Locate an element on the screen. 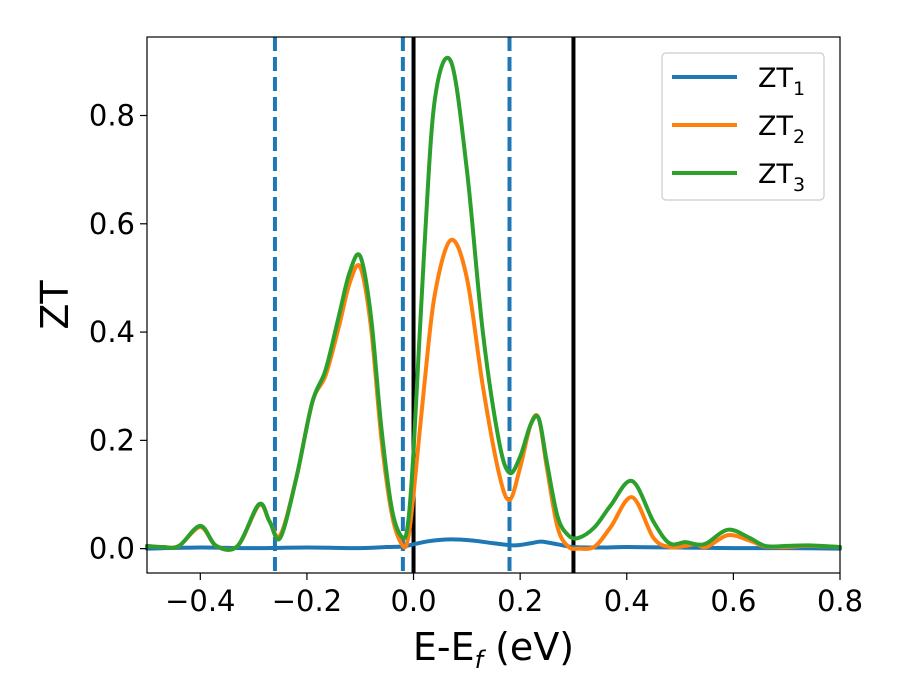  series-line-zt1 is located at coordinates (493, 544).